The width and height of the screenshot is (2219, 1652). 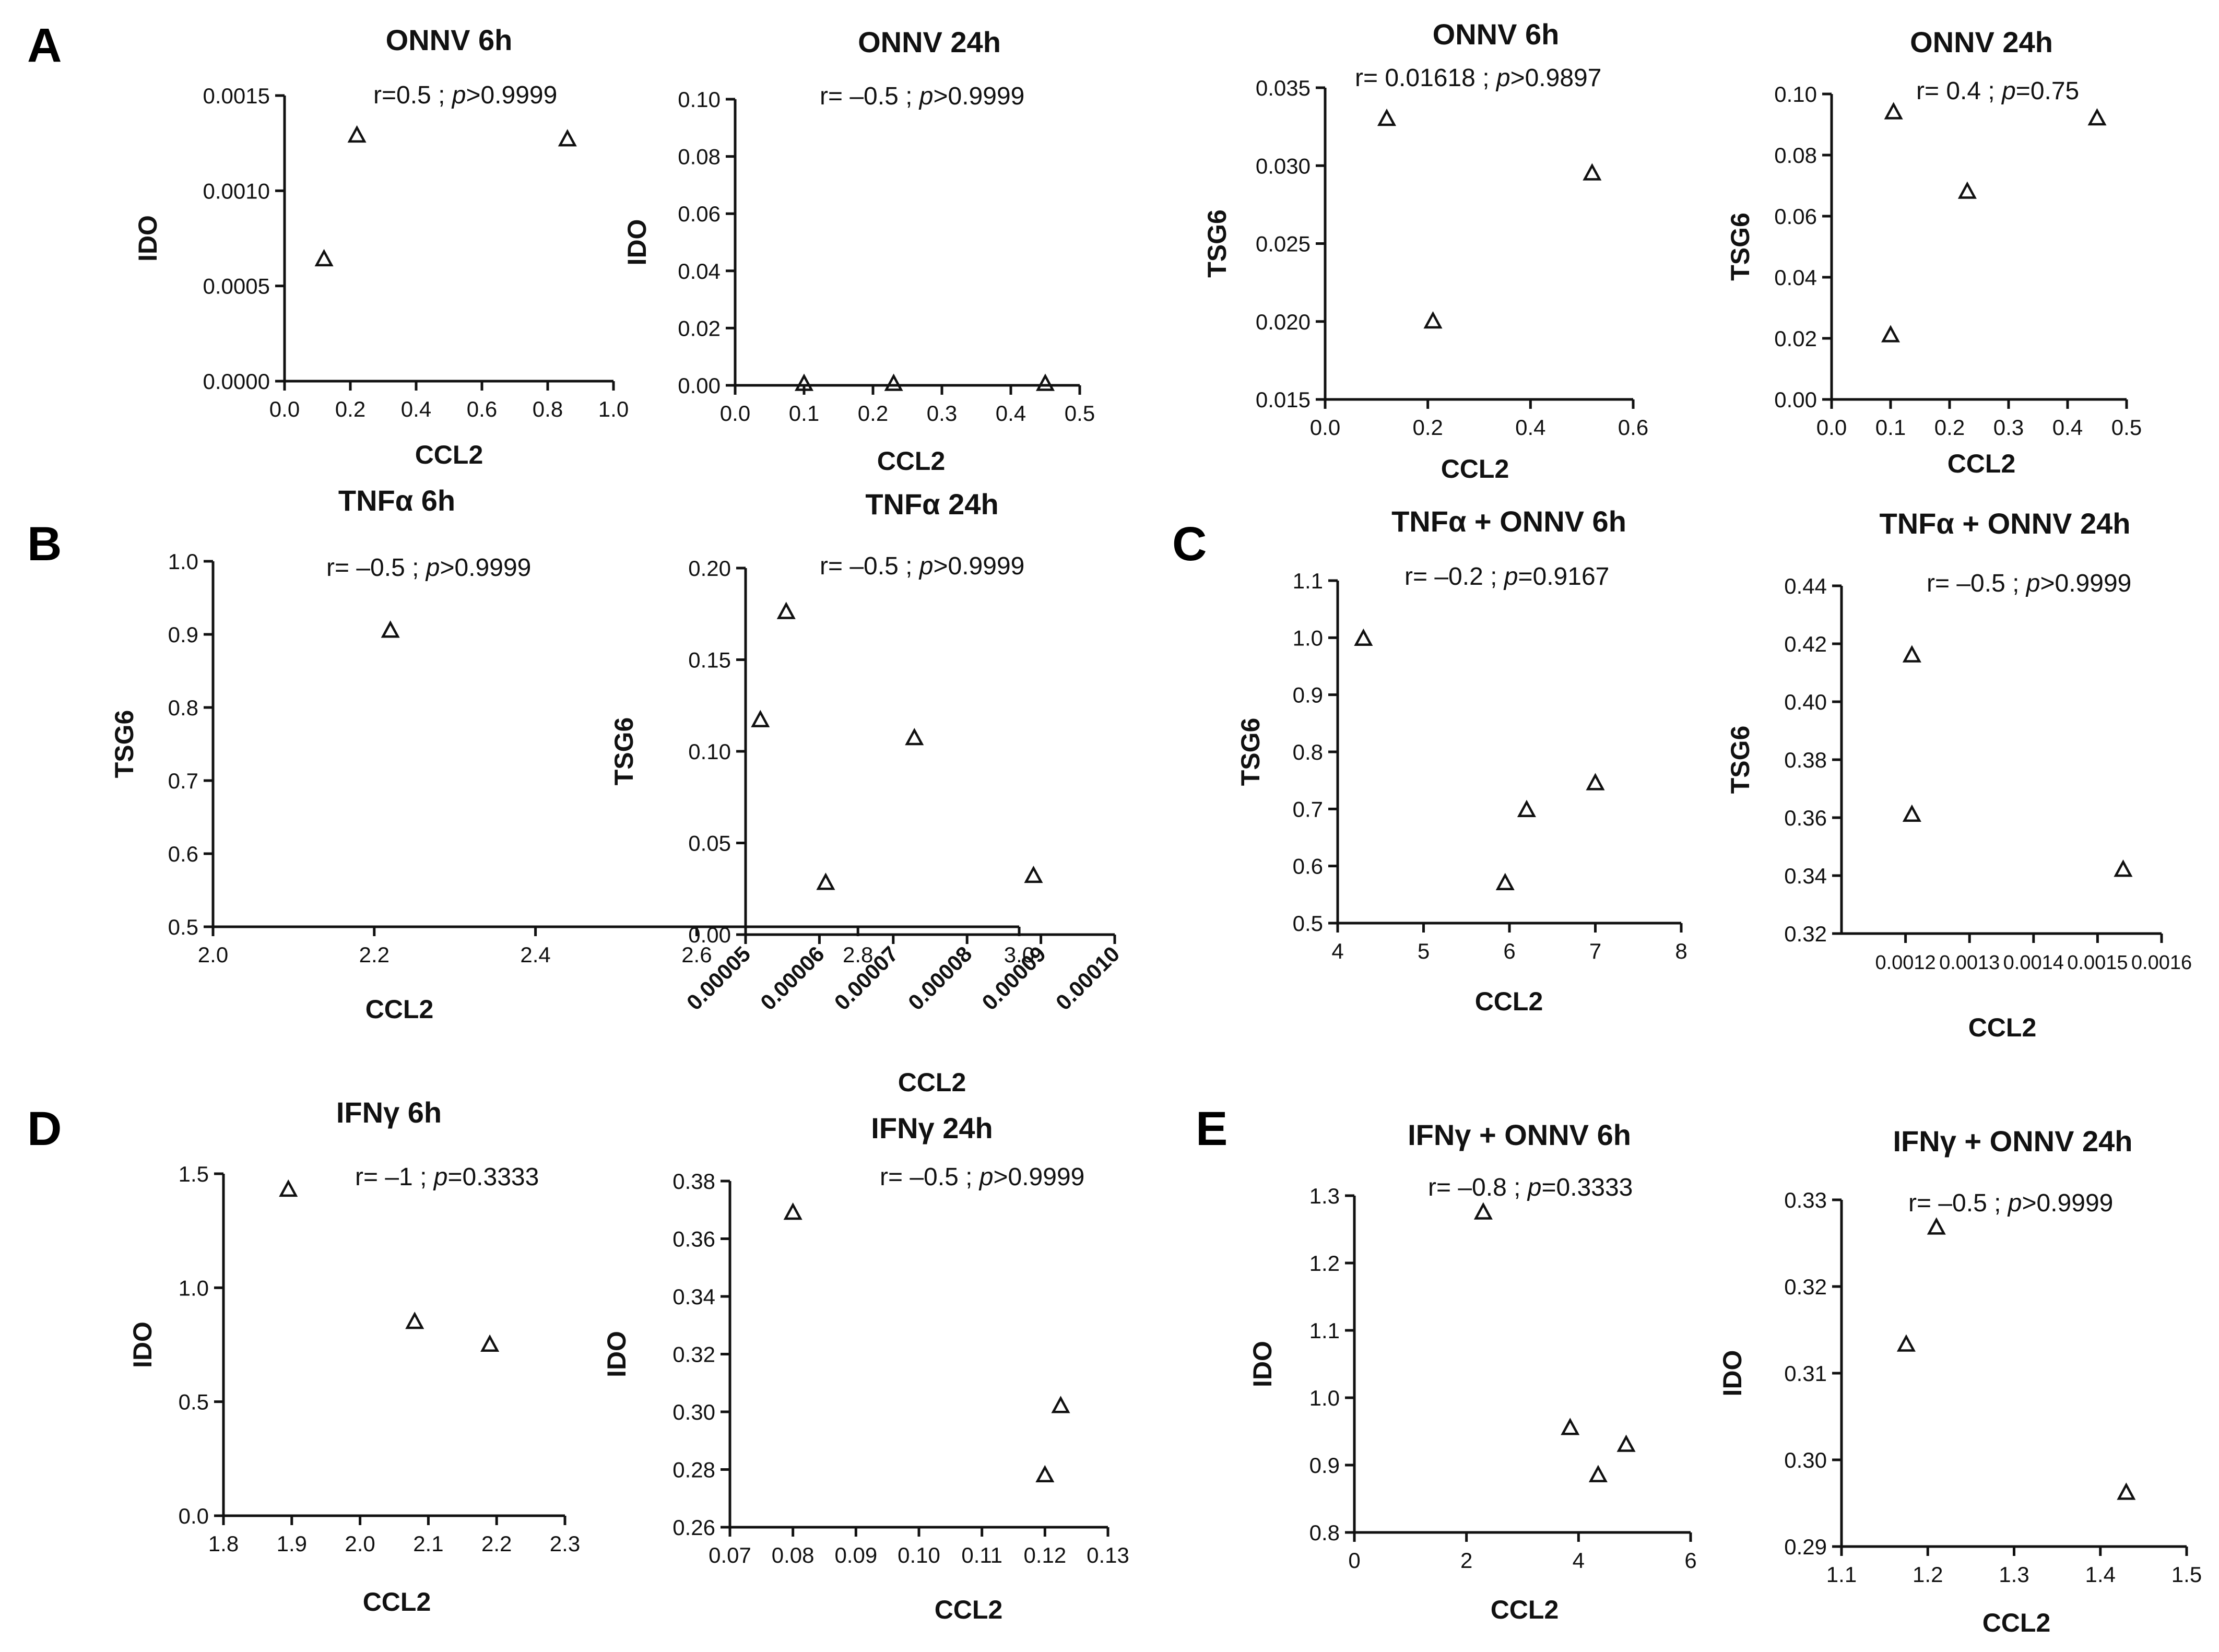 I want to click on y-tick-label: 0.29, so click(x=1806, y=1547).